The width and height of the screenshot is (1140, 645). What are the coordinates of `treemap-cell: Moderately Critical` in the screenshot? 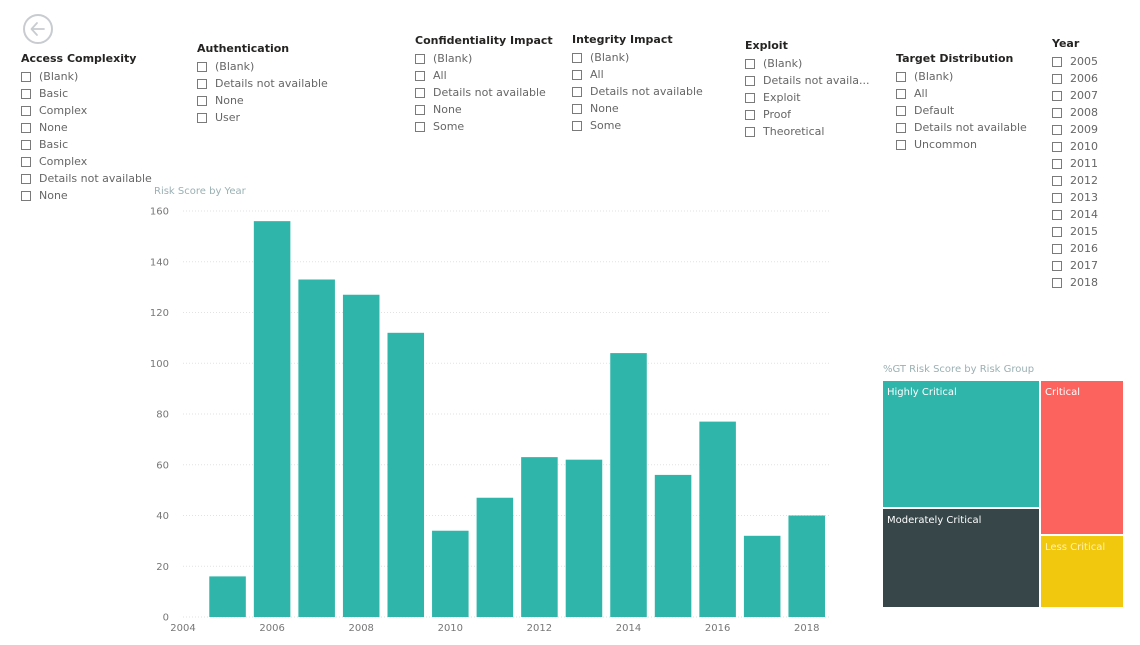 It's located at (961, 558).